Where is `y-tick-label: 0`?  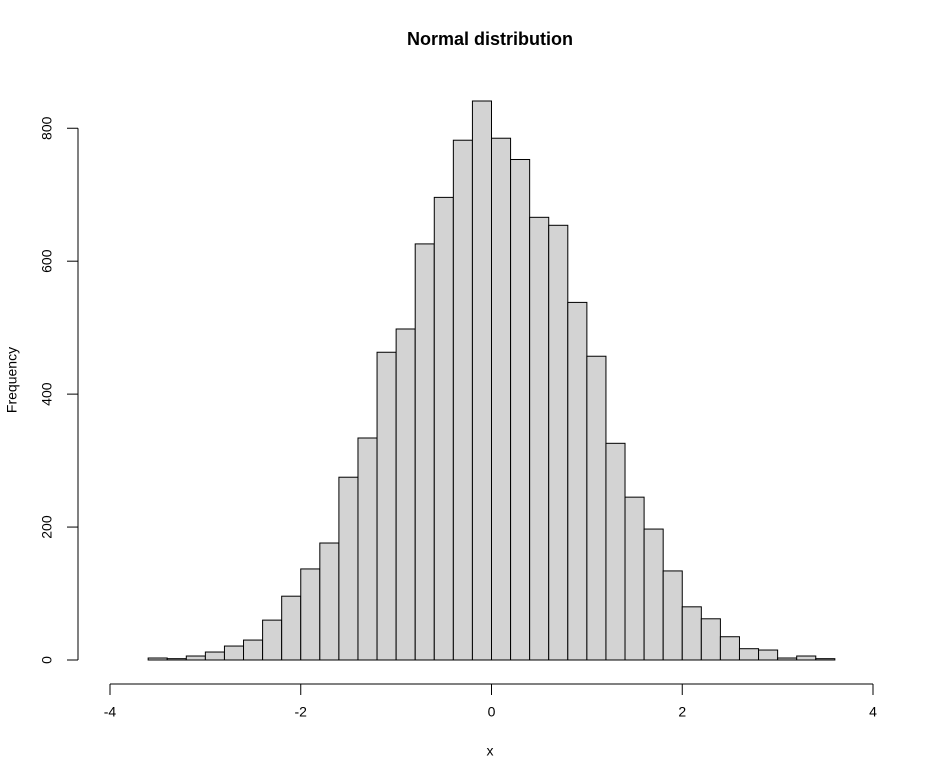
y-tick-label: 0 is located at coordinates (47, 660).